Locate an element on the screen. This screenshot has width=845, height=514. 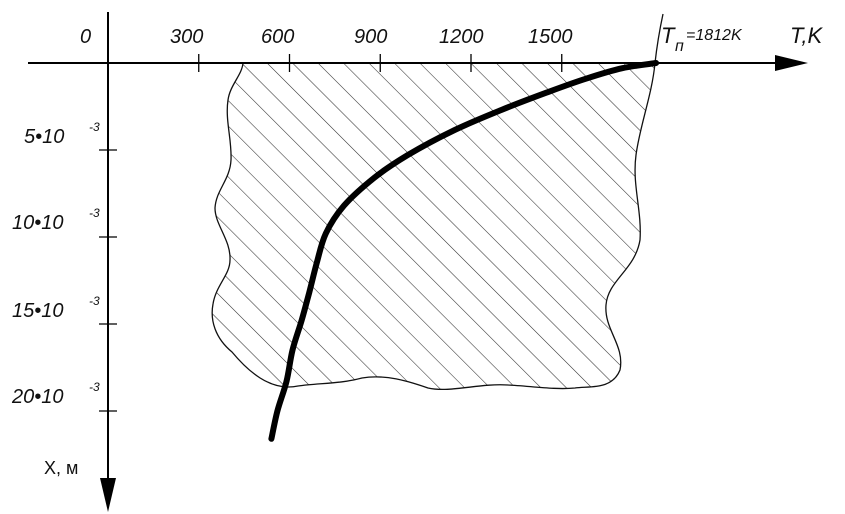
y-tick-label-20e-3: 20•10 -3 is located at coordinates (55, 394).